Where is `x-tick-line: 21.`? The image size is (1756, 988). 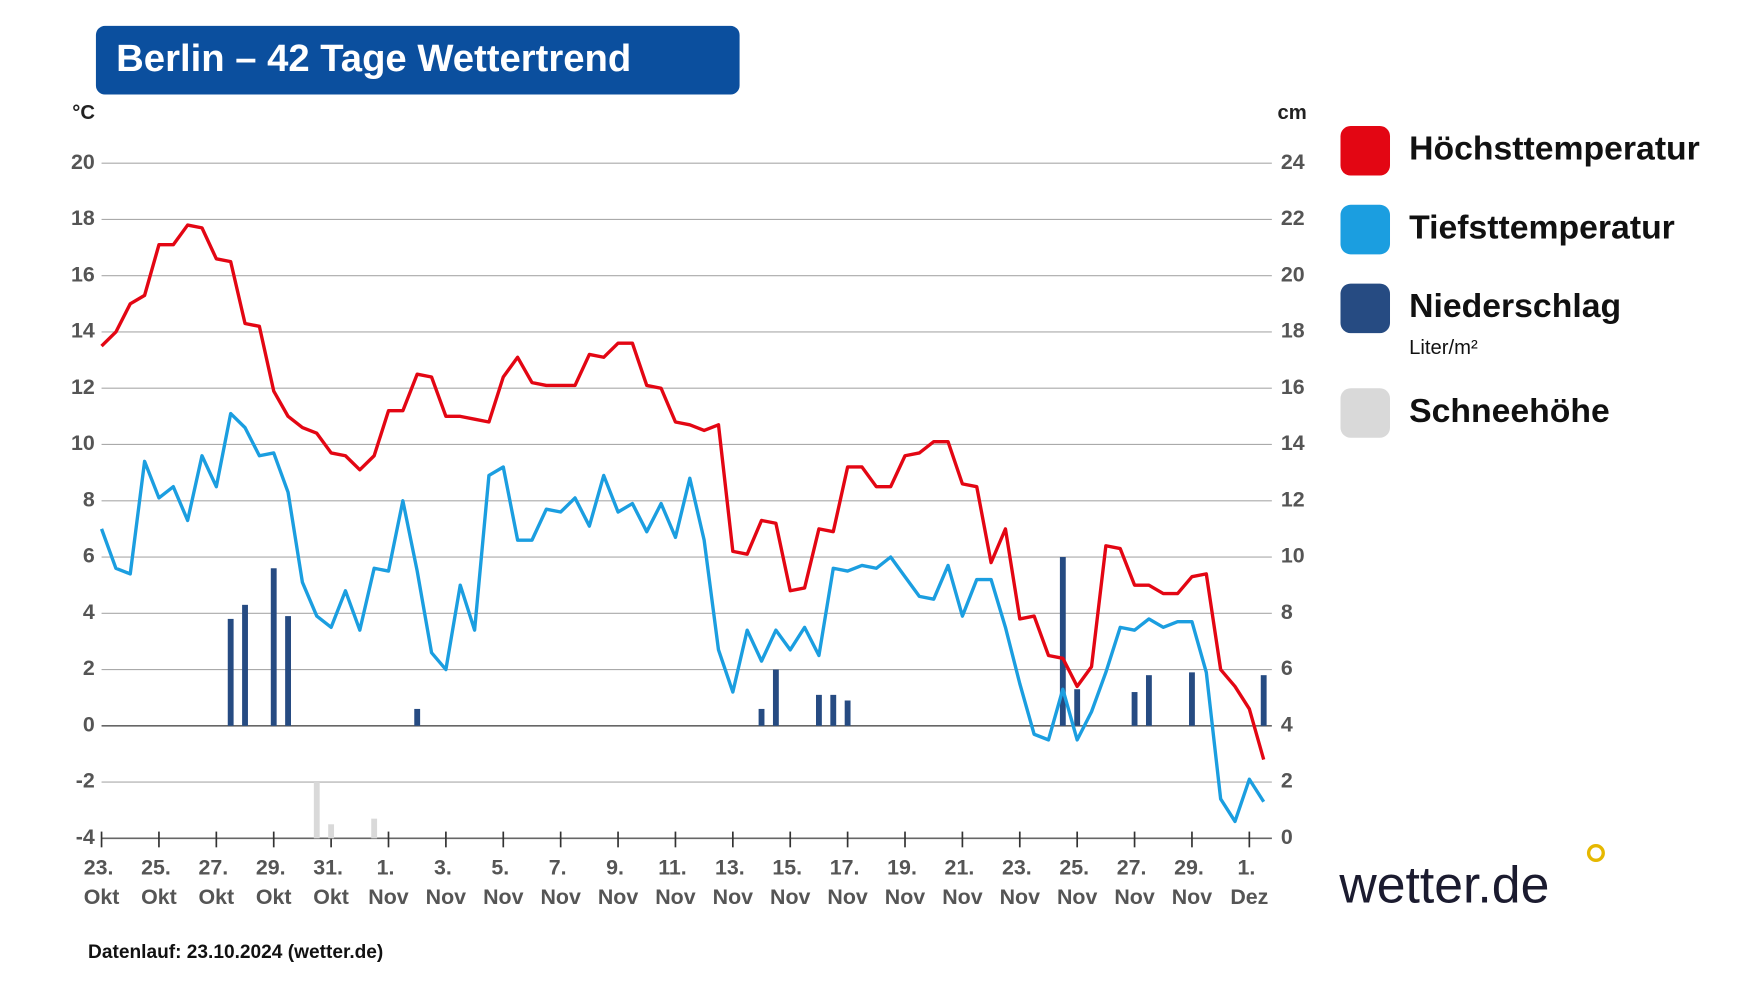
x-tick-line: 21. is located at coordinates (963, 867).